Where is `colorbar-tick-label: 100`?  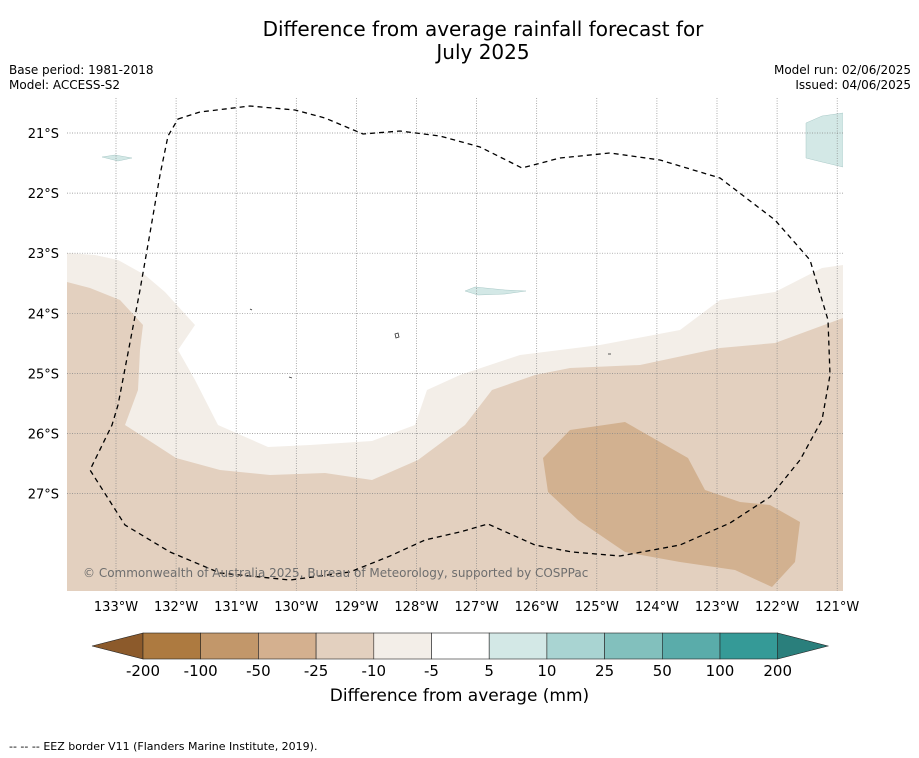
colorbar-tick-label: 100 is located at coordinates (720, 671).